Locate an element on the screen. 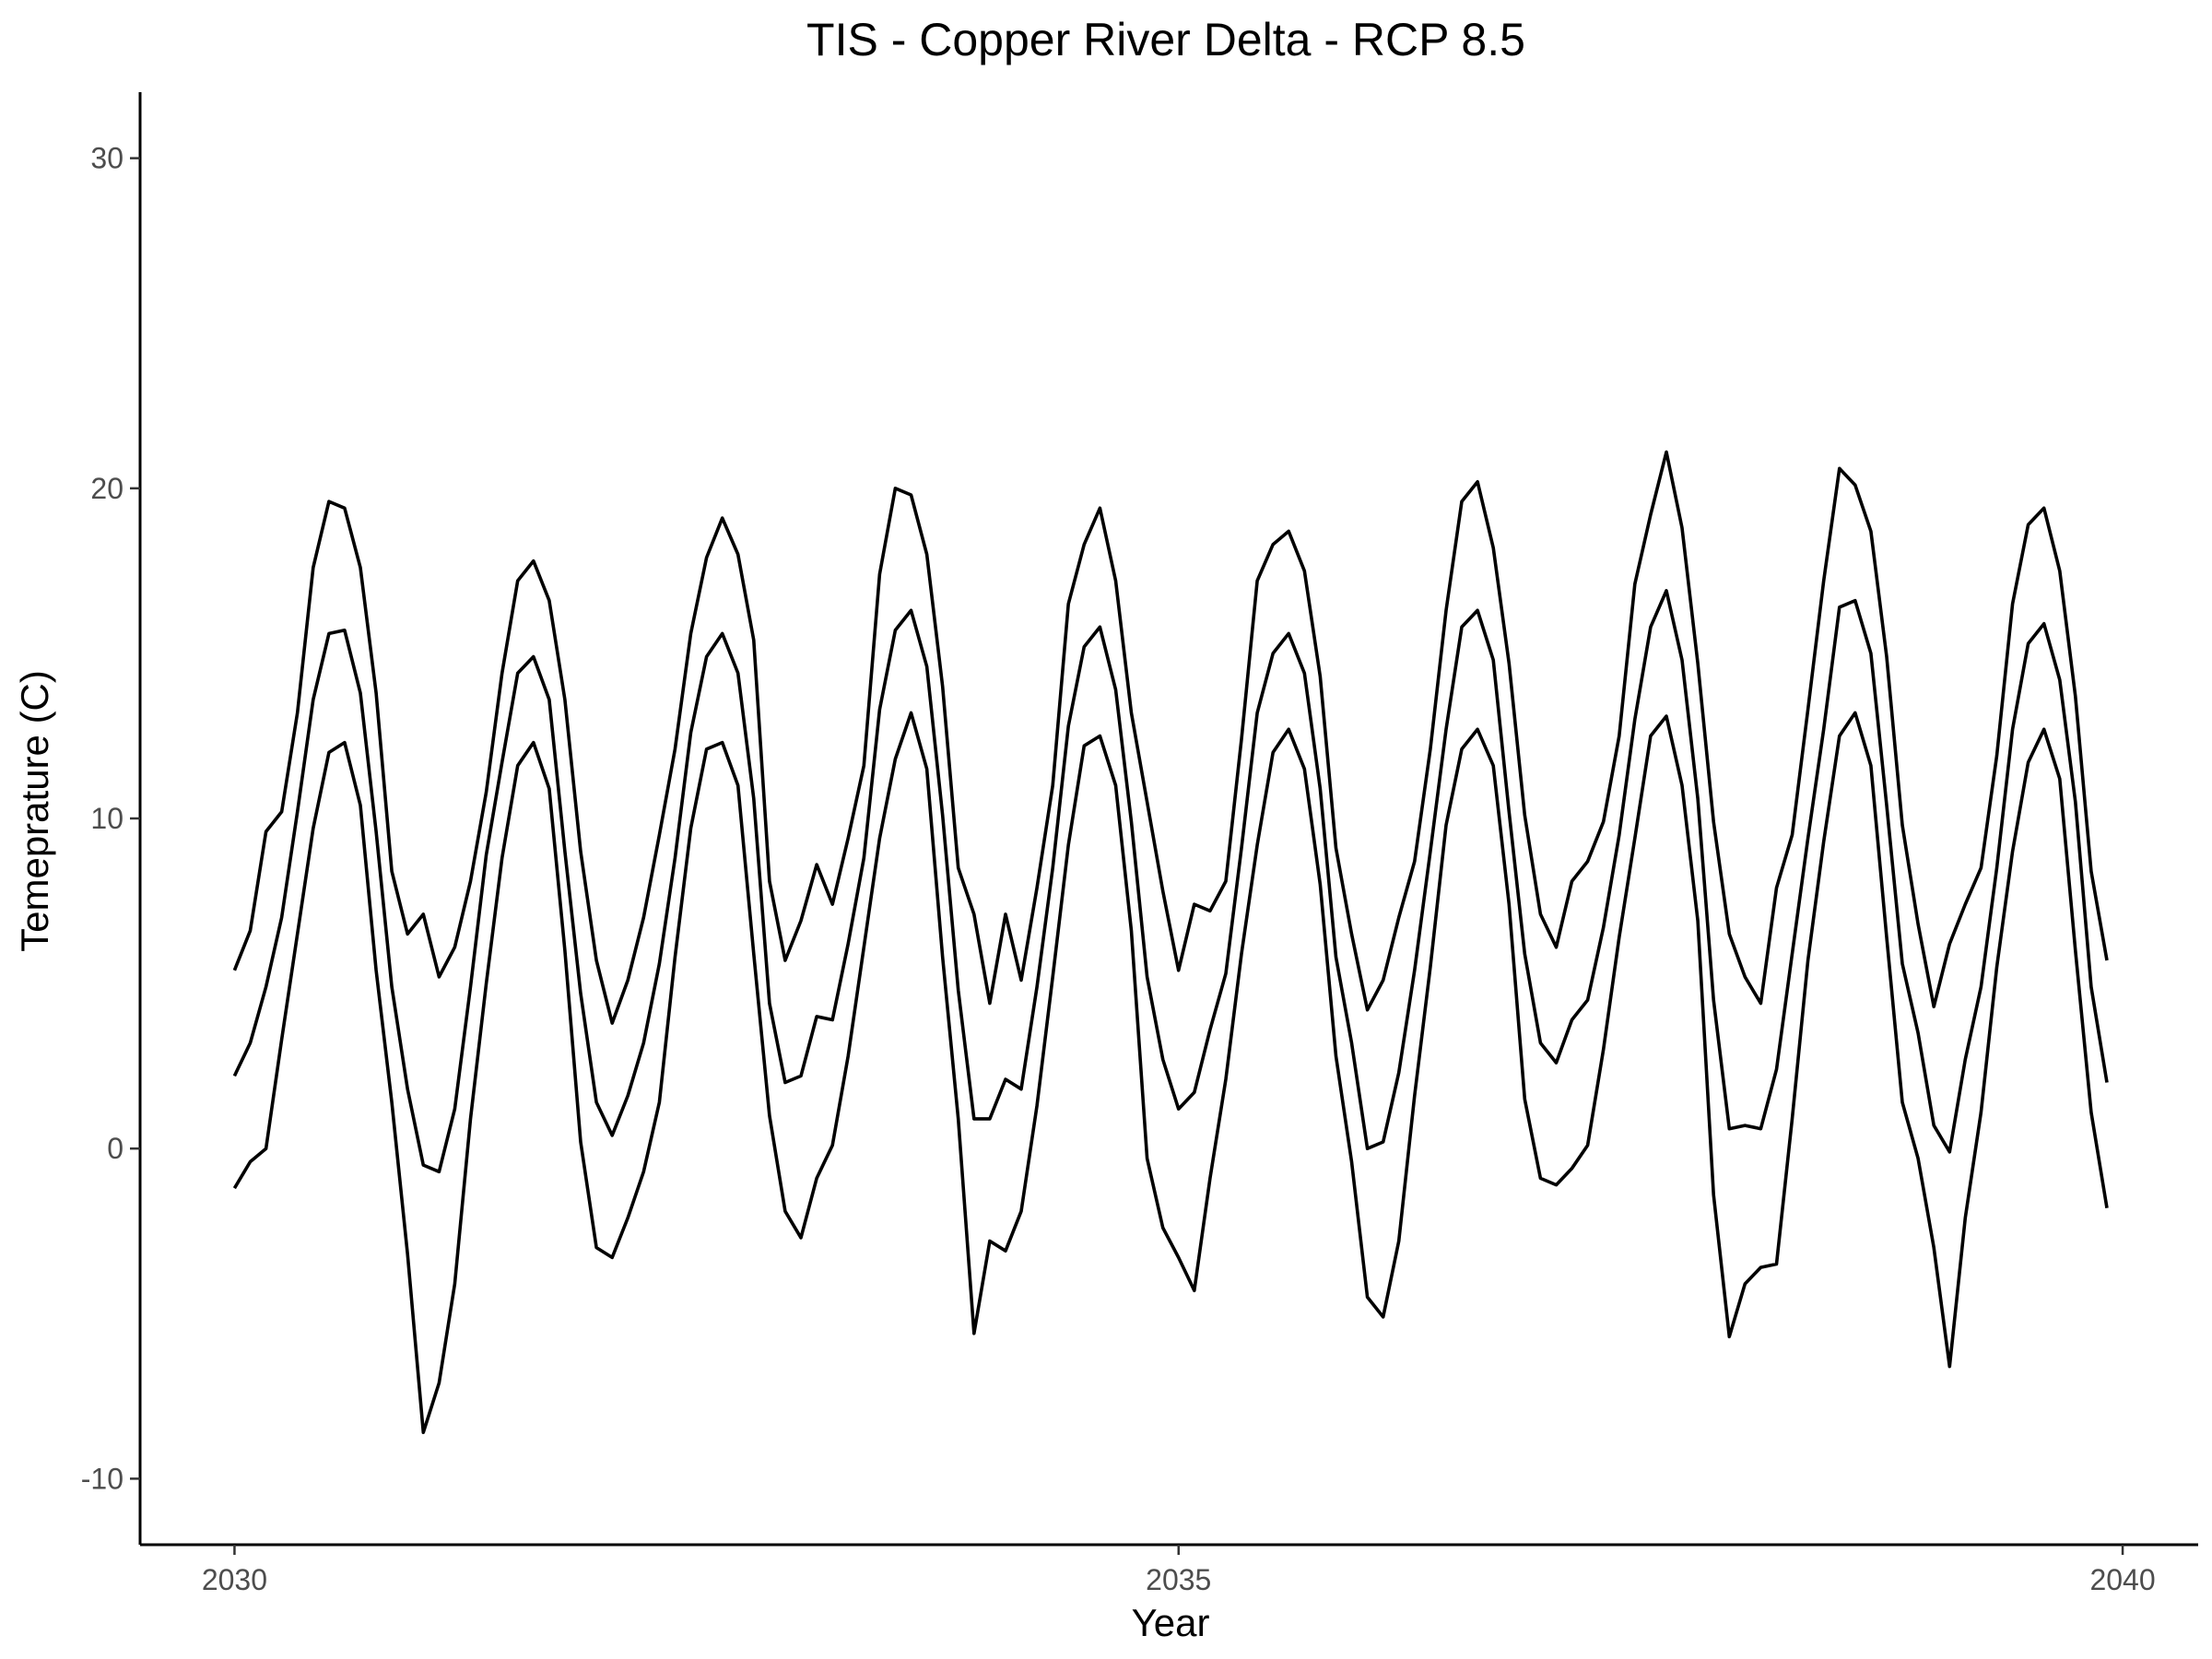 Image resolution: width=2212 pixels, height=1659 pixels. y-tick-label: 20 is located at coordinates (107, 488).